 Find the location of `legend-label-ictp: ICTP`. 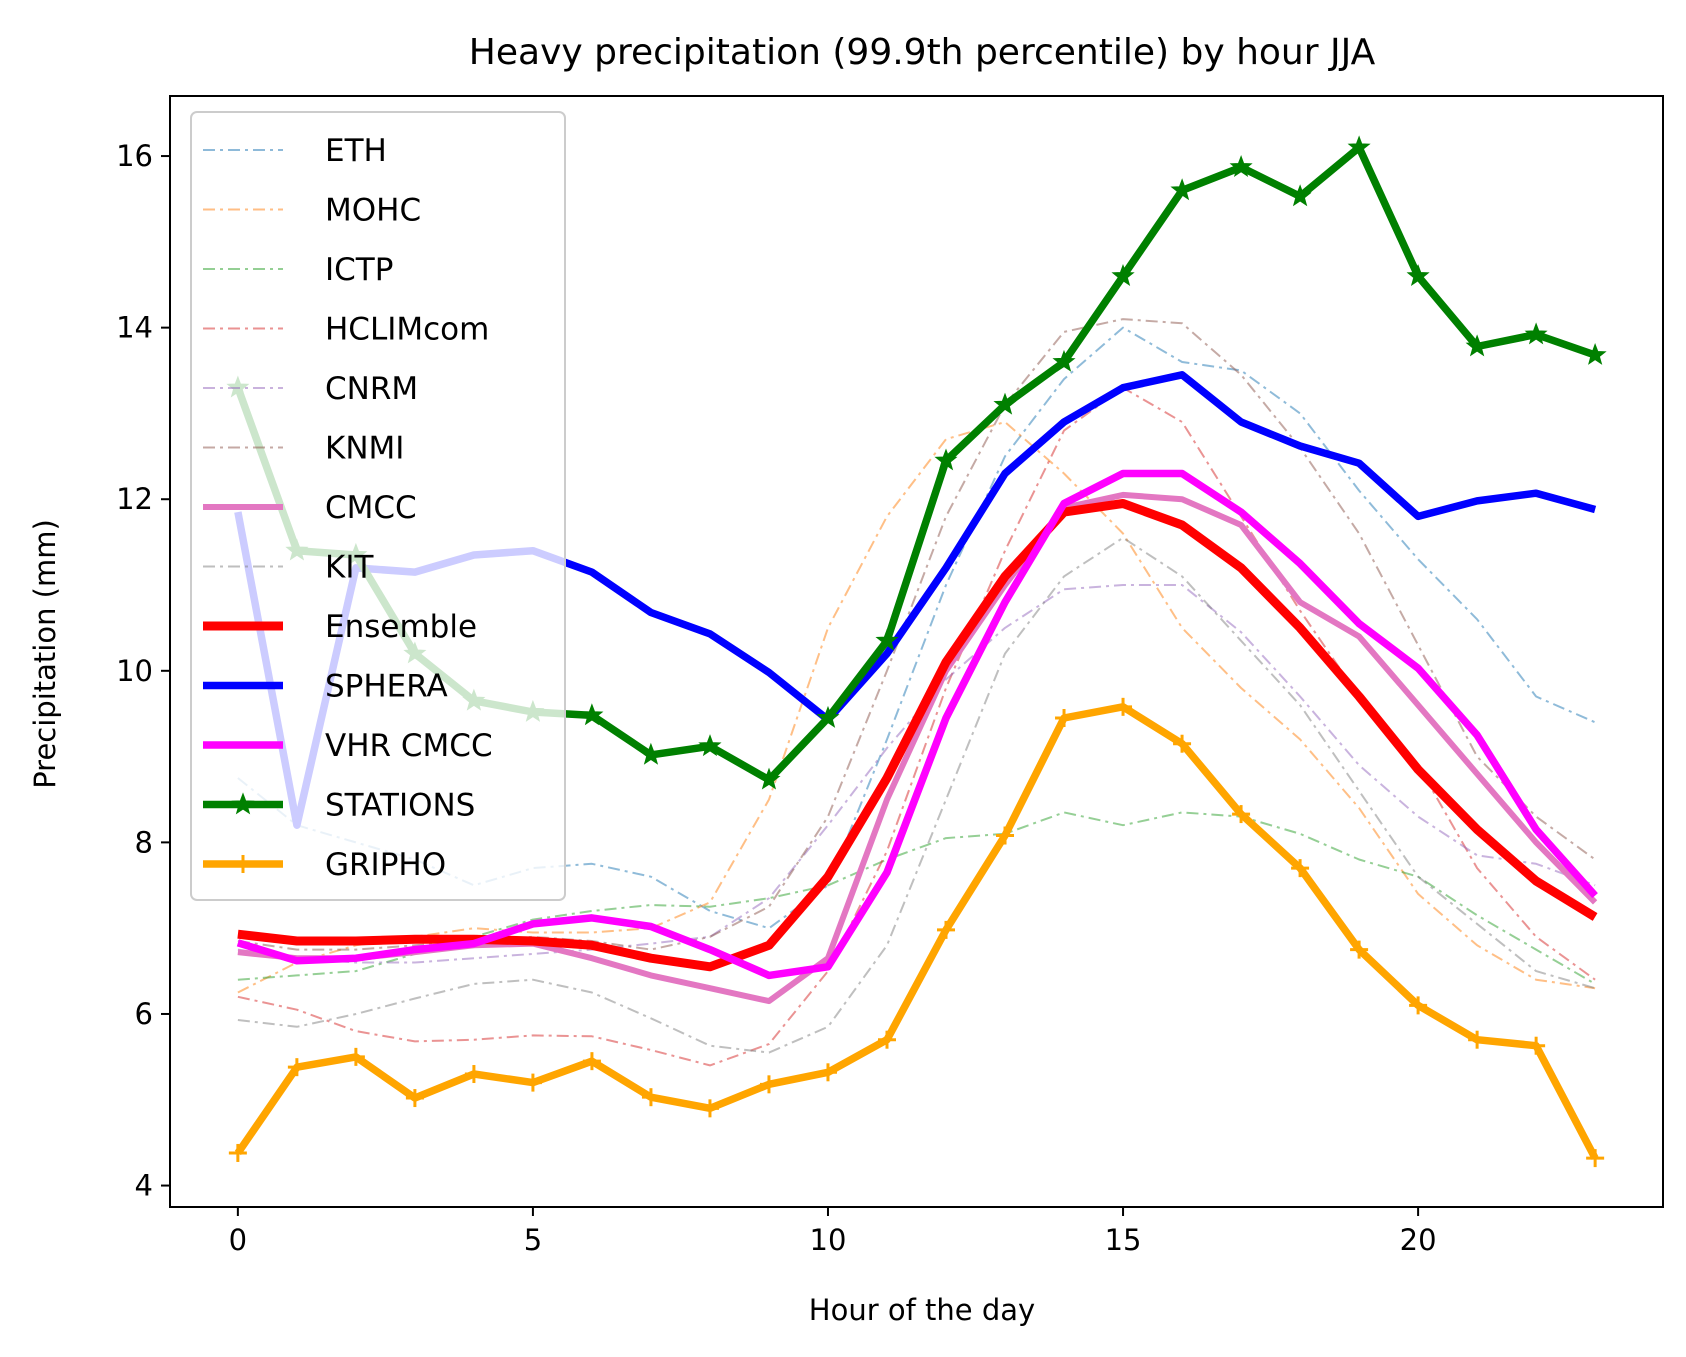

legend-label-ictp: ICTP is located at coordinates (359, 270).